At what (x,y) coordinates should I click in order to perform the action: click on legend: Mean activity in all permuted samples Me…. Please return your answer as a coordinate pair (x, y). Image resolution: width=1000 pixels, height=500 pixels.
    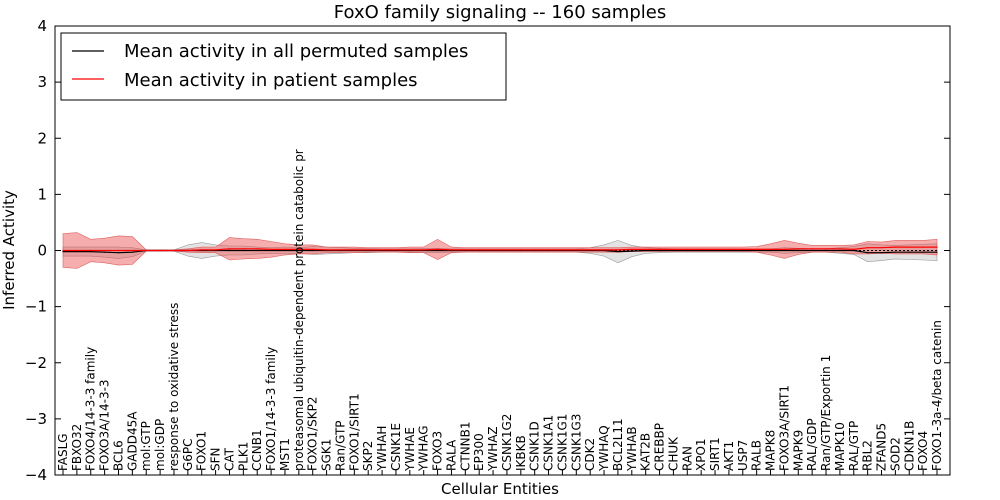
    Looking at the image, I should click on (283, 66).